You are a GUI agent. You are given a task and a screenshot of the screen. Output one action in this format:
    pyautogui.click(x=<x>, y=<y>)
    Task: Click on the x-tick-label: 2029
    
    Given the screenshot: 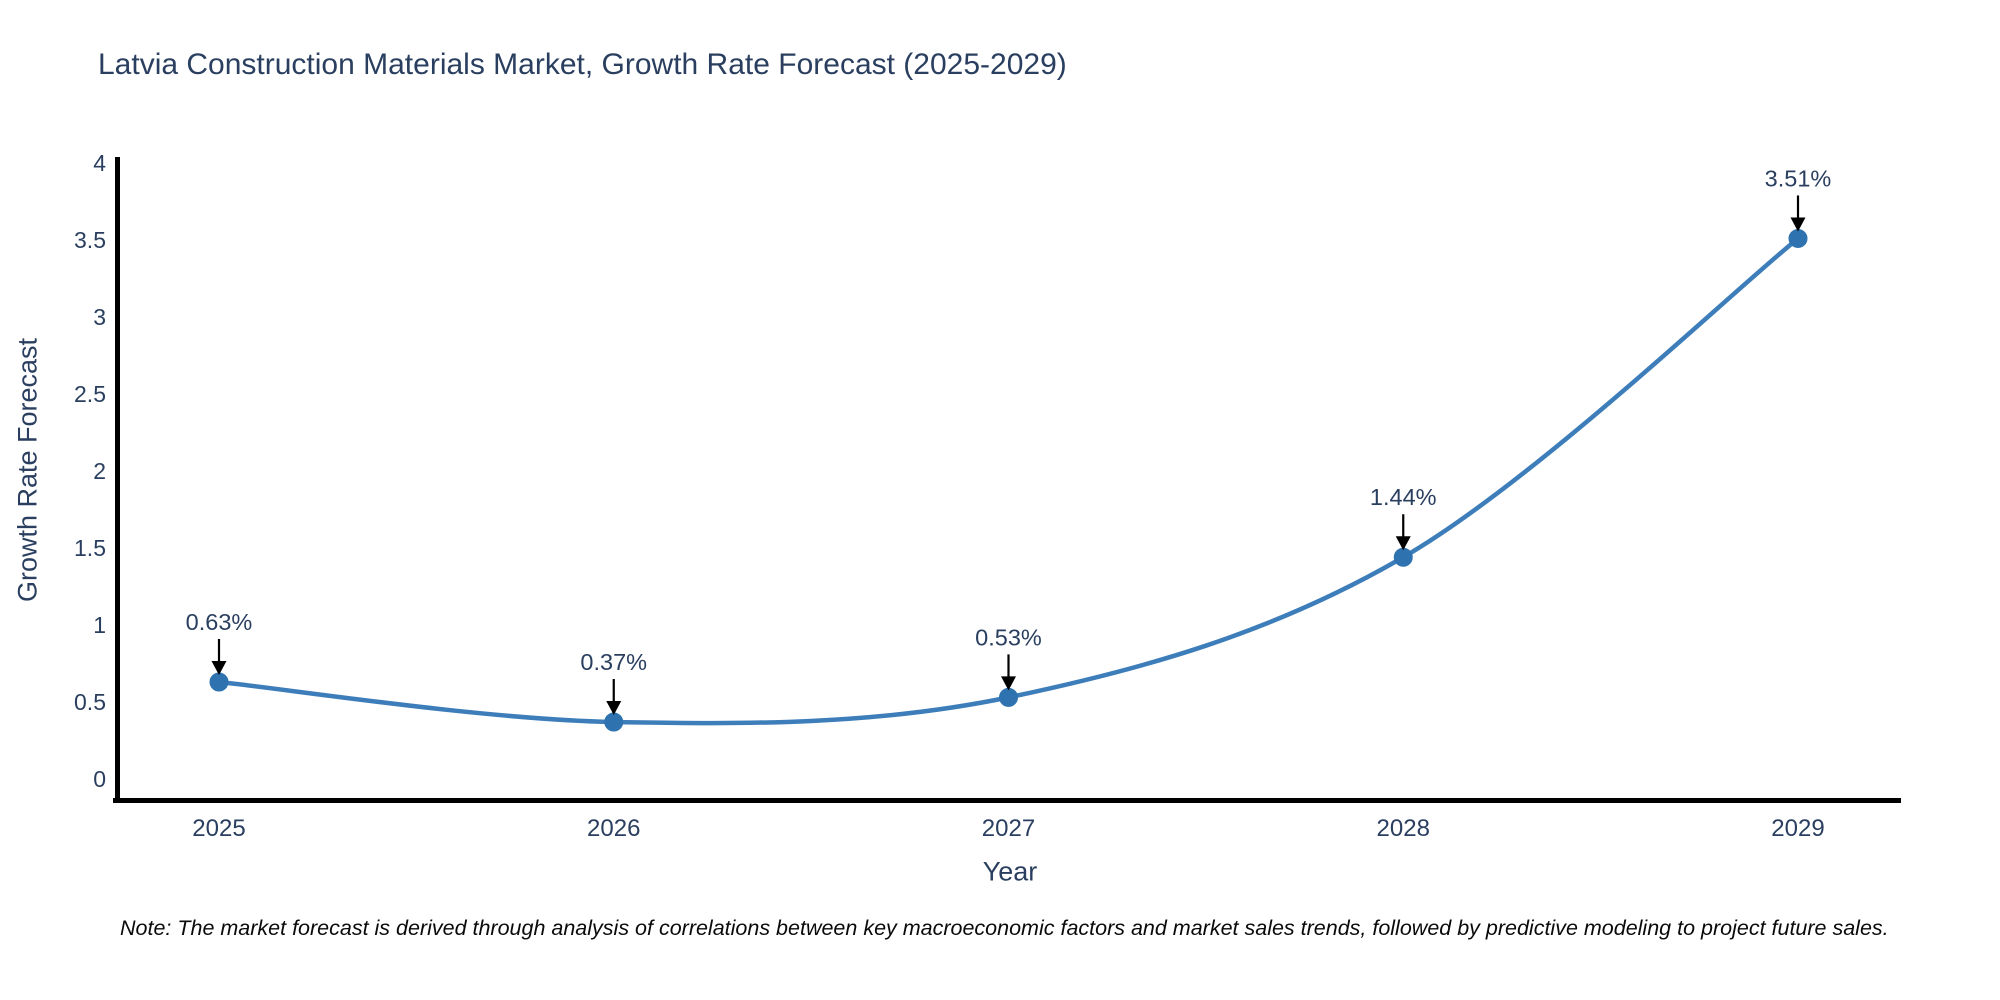 What is the action you would take?
    pyautogui.click(x=1797, y=828)
    